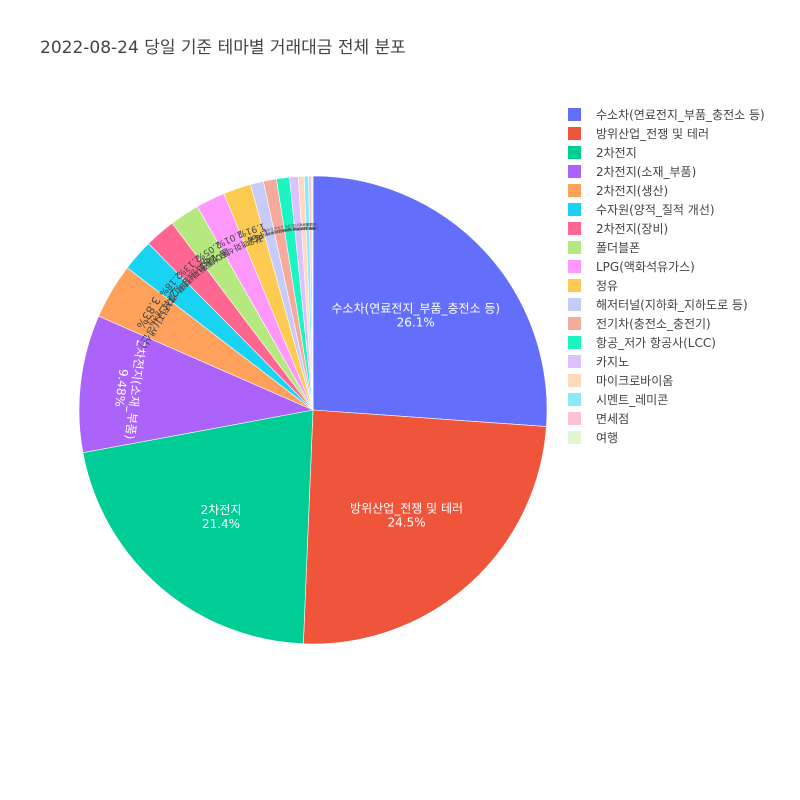 This screenshot has width=800, height=800. Describe the element at coordinates (607, 286) in the screenshot. I see `legend-label: 정유` at that location.